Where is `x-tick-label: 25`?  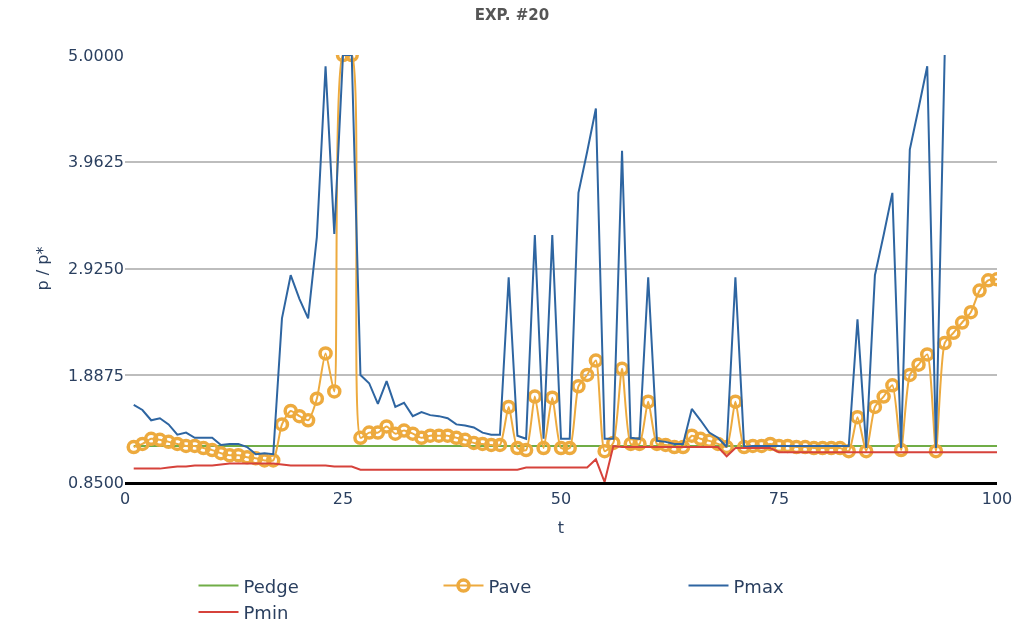
x-tick-label: 25 is located at coordinates (343, 499).